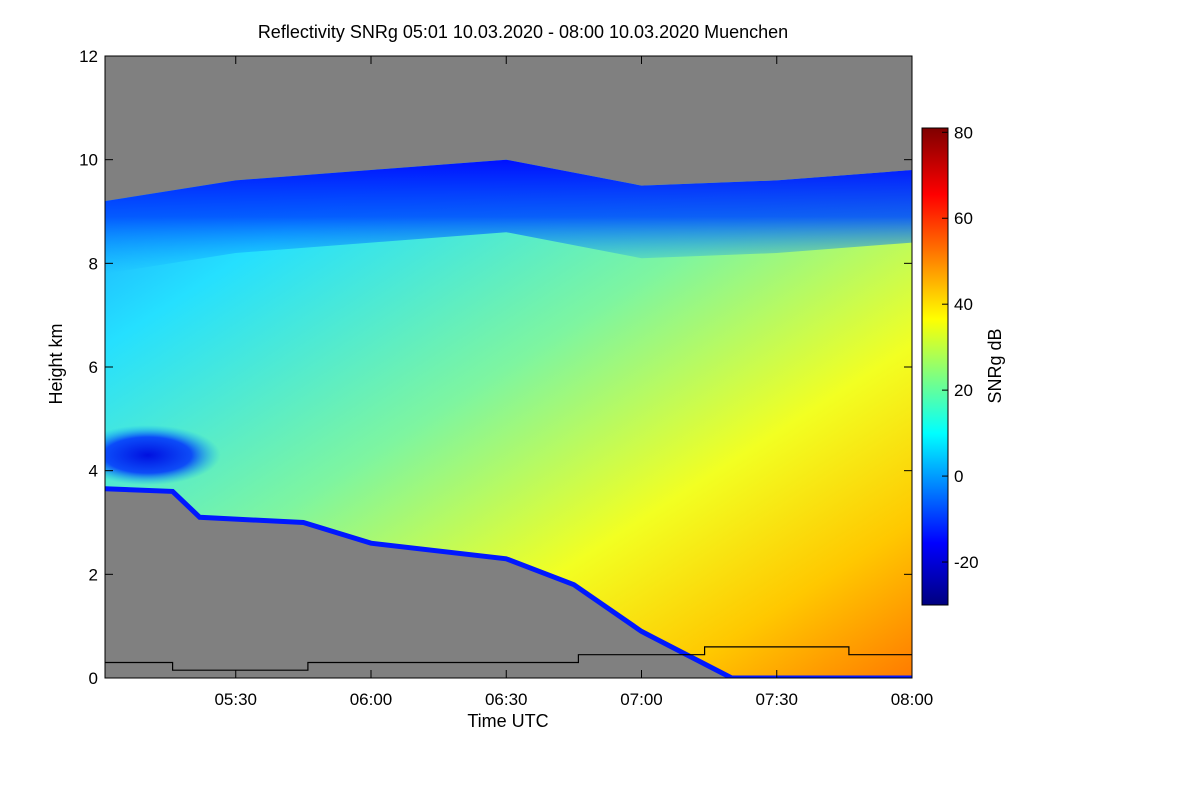 The width and height of the screenshot is (1200, 800). Describe the element at coordinates (508, 658) in the screenshot. I see `melting-layer-line` at that location.